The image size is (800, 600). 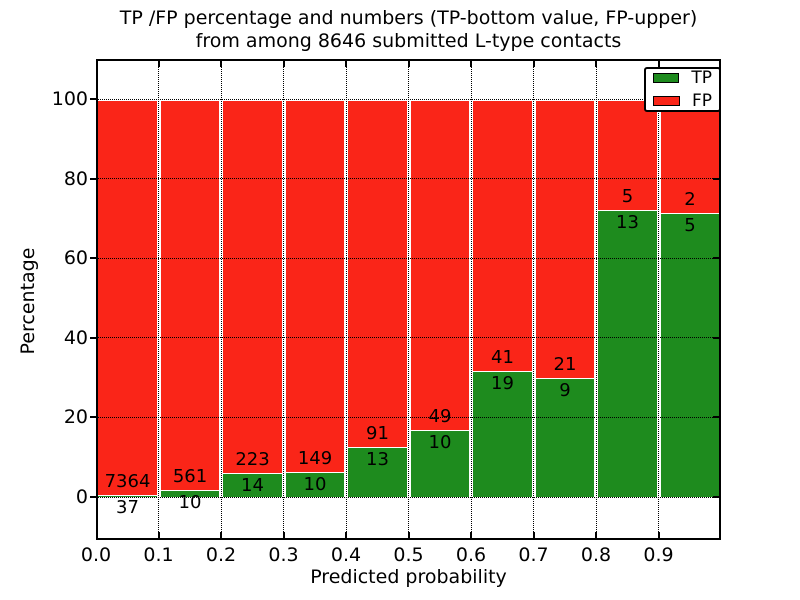 What do you see at coordinates (96, 555) in the screenshot?
I see `x-tick-label: 0.0` at bounding box center [96, 555].